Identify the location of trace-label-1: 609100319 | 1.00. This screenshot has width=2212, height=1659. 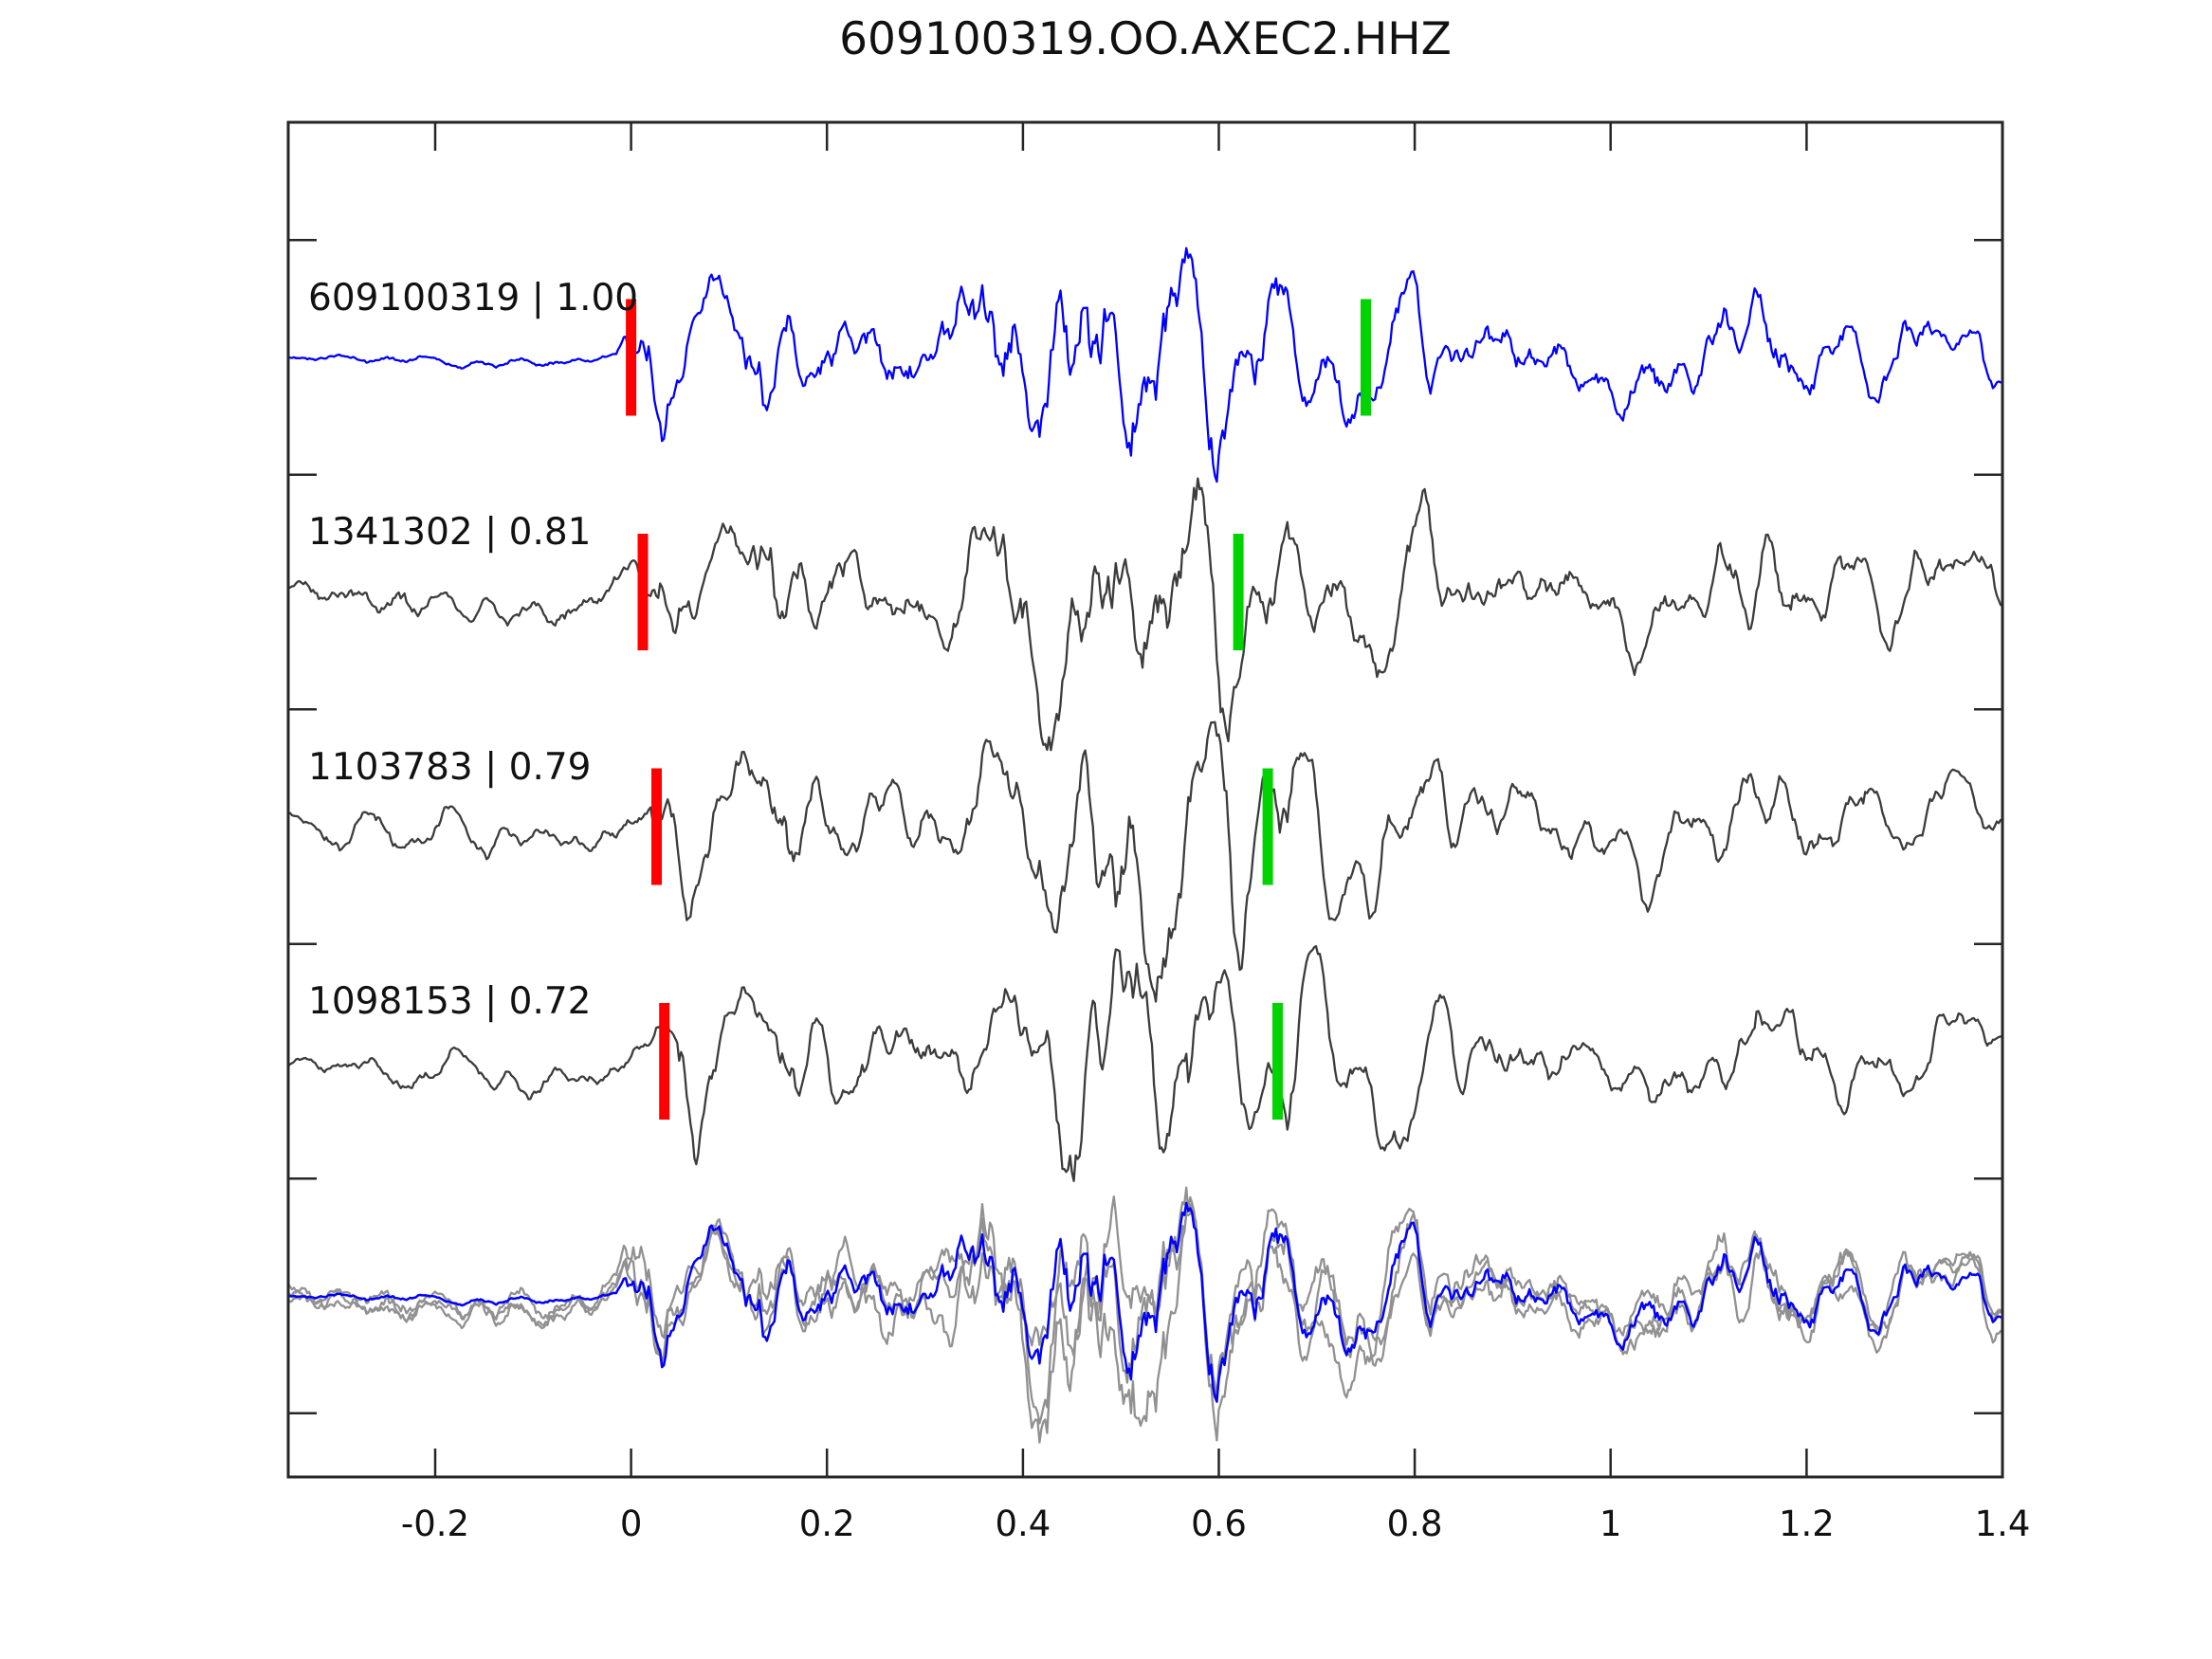
(473, 298).